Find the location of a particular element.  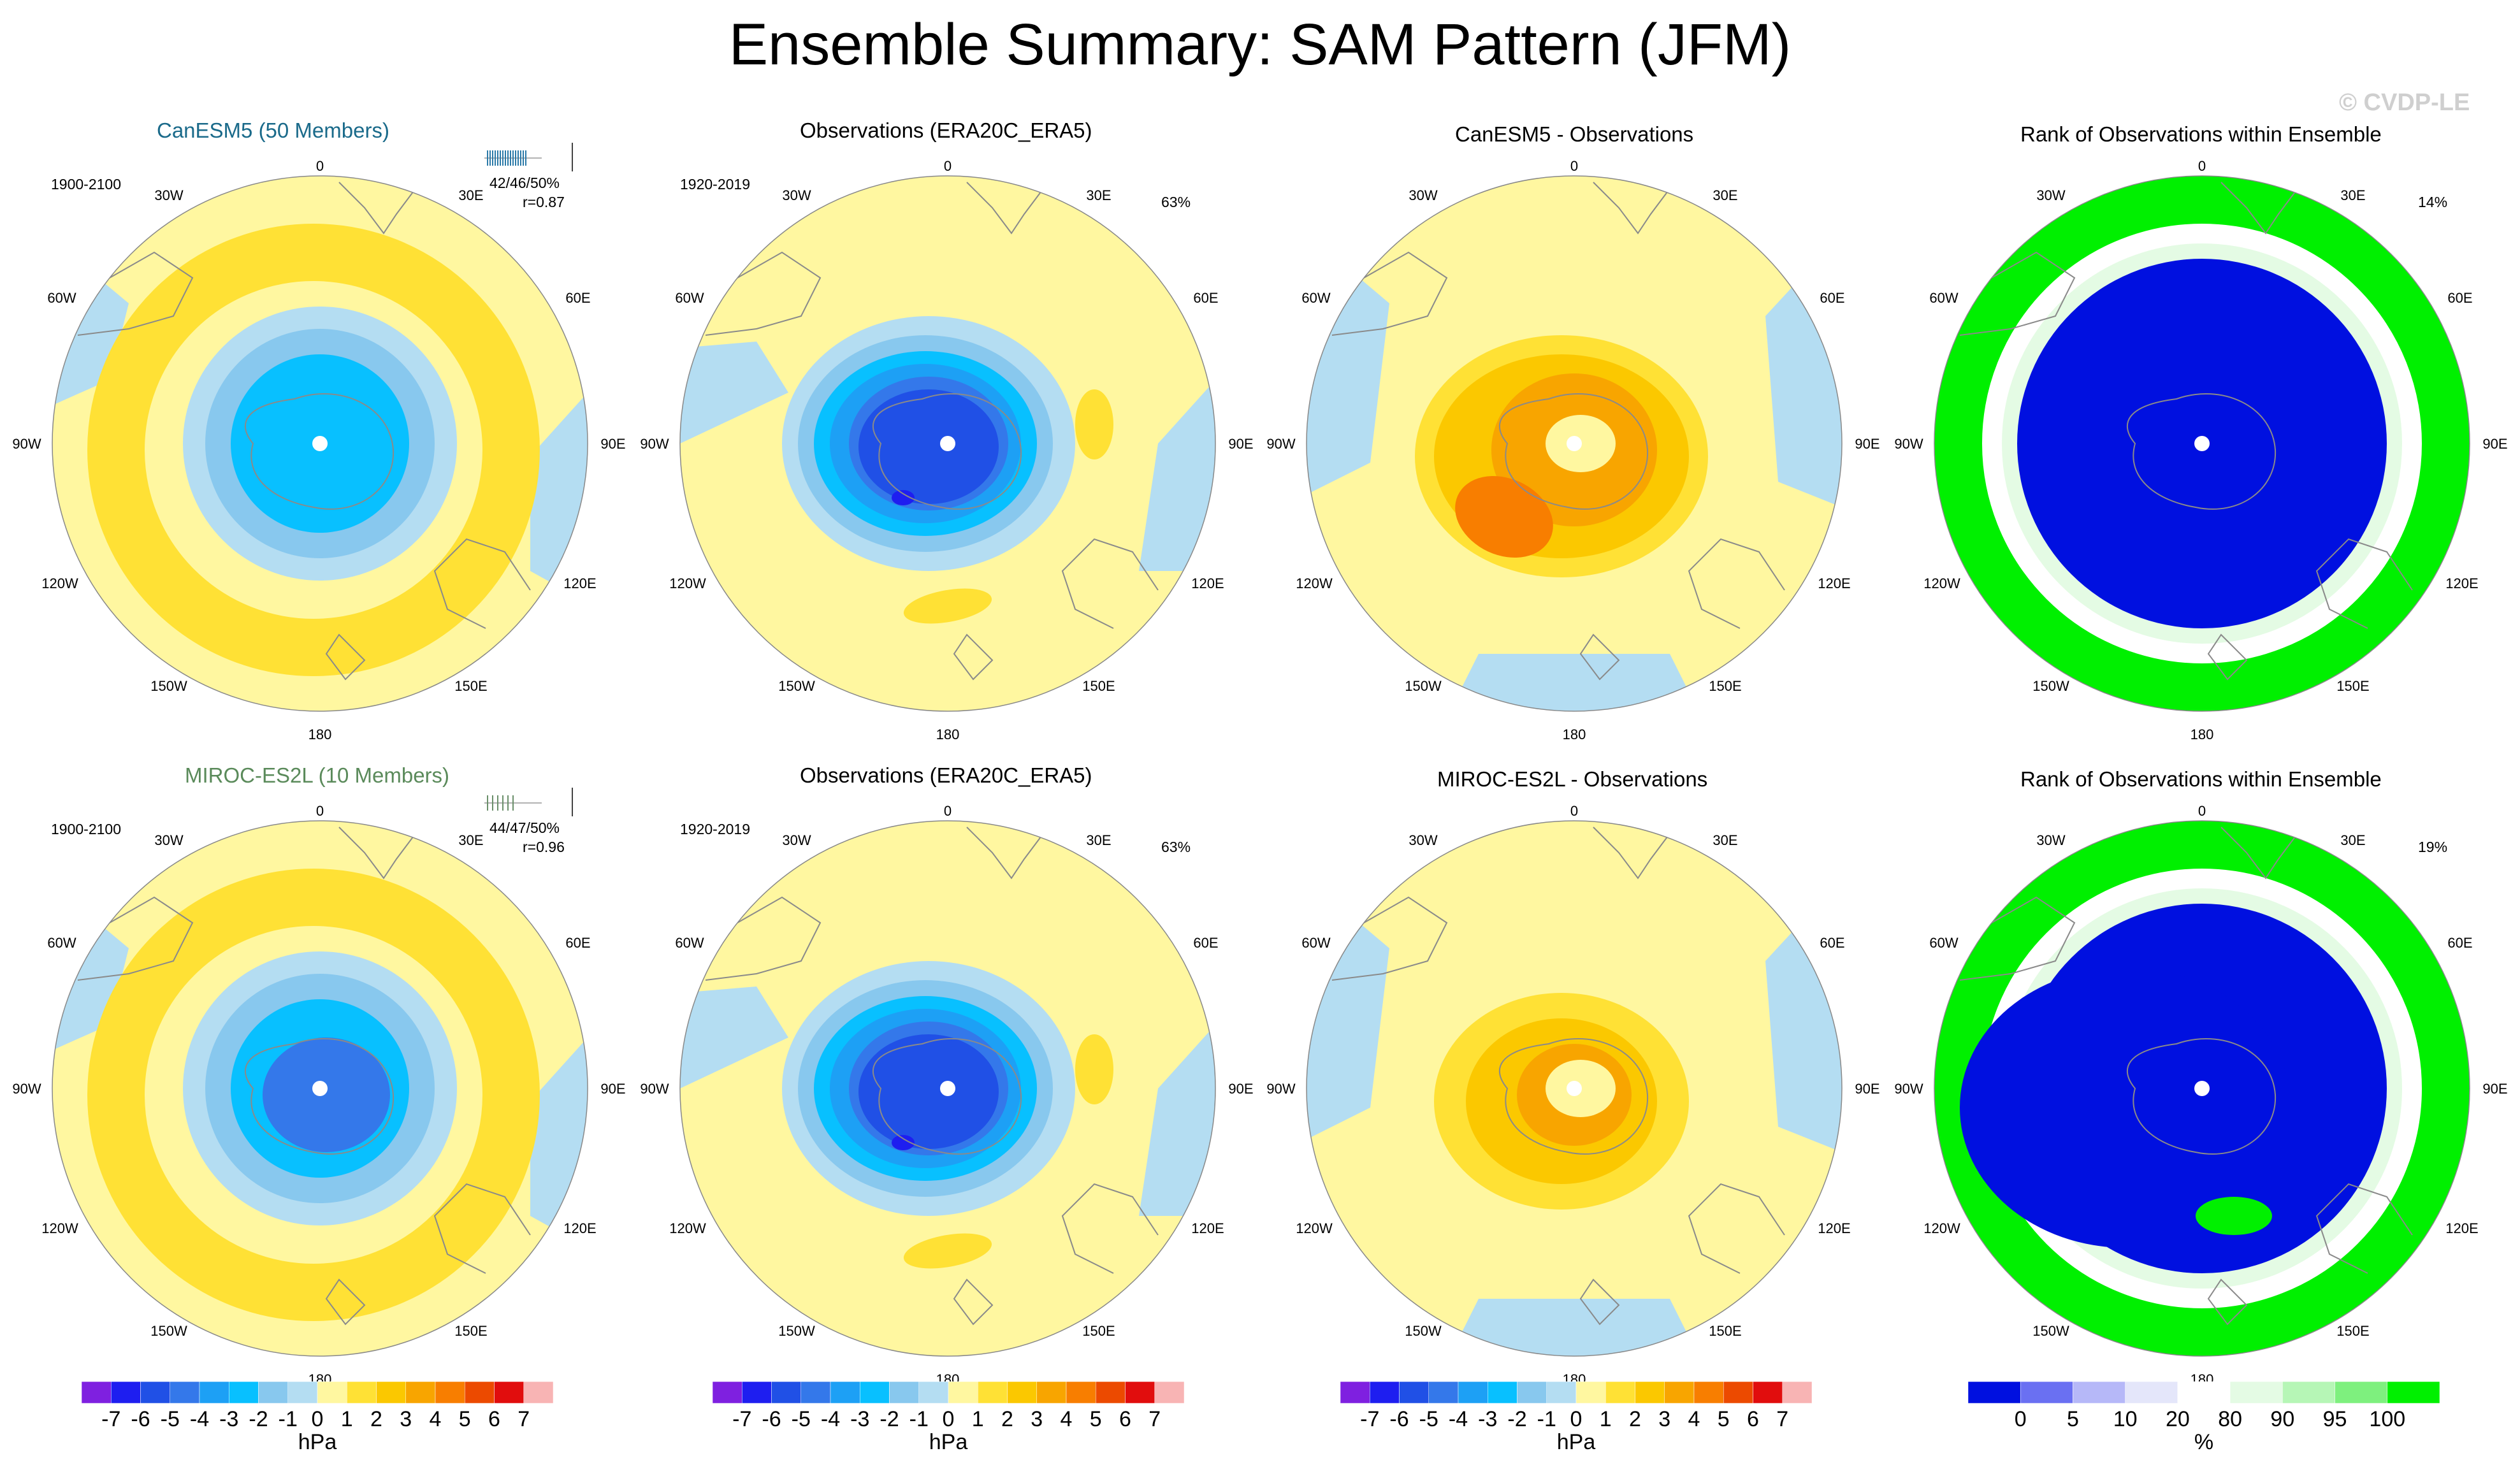

colorbar-hpa-tick-0-11: 4 is located at coordinates (436, 1419).